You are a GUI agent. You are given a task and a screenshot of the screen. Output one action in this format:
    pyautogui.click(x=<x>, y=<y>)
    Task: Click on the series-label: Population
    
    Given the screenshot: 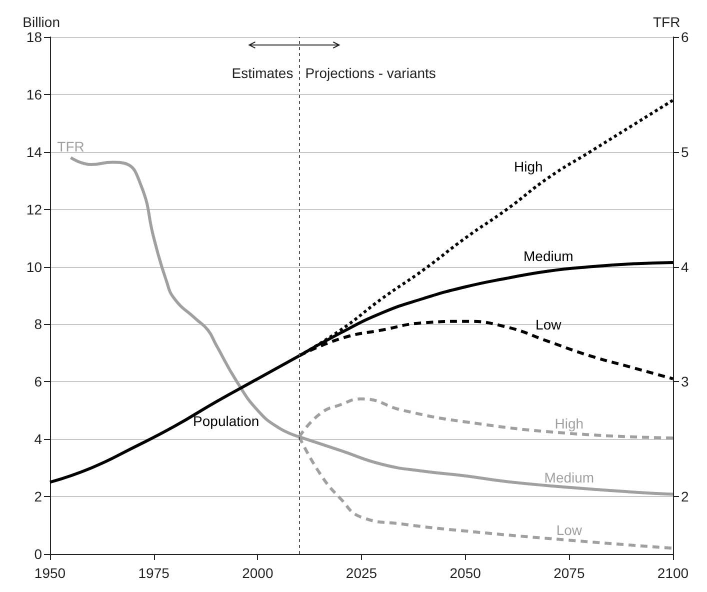 What is the action you would take?
    pyautogui.click(x=226, y=420)
    